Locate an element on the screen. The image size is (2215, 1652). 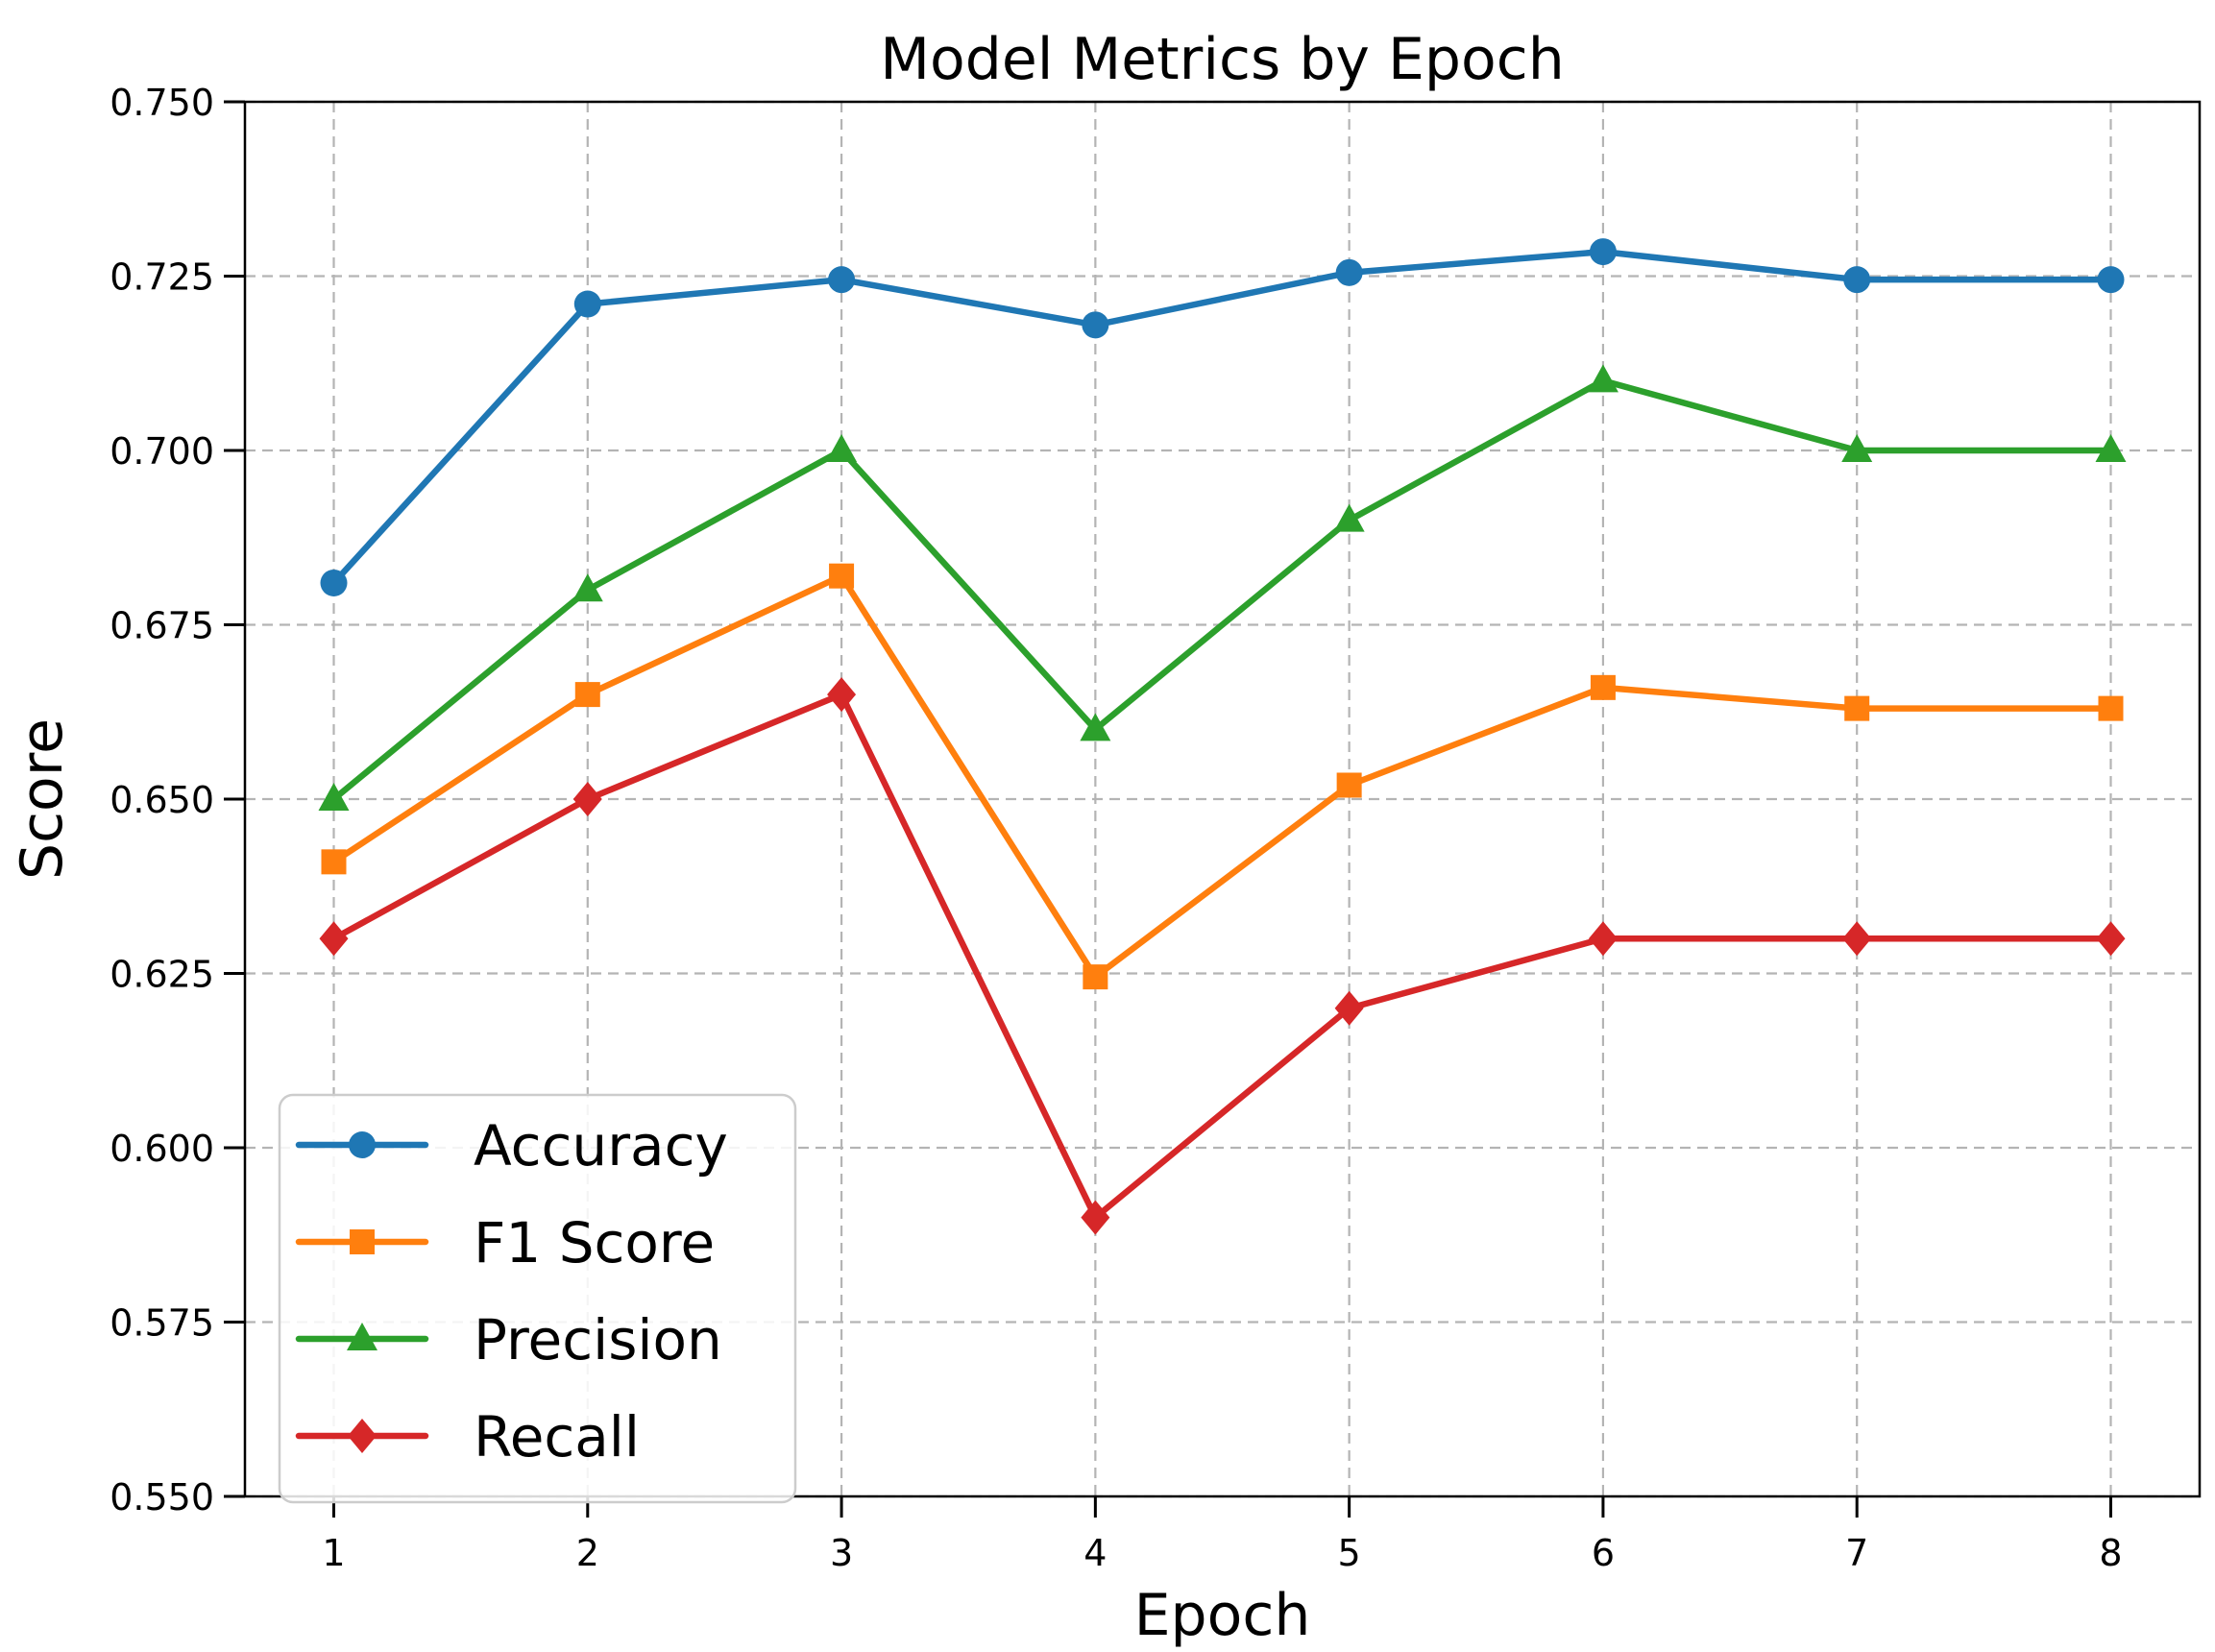
y-axis-label: Score is located at coordinates (42, 799).